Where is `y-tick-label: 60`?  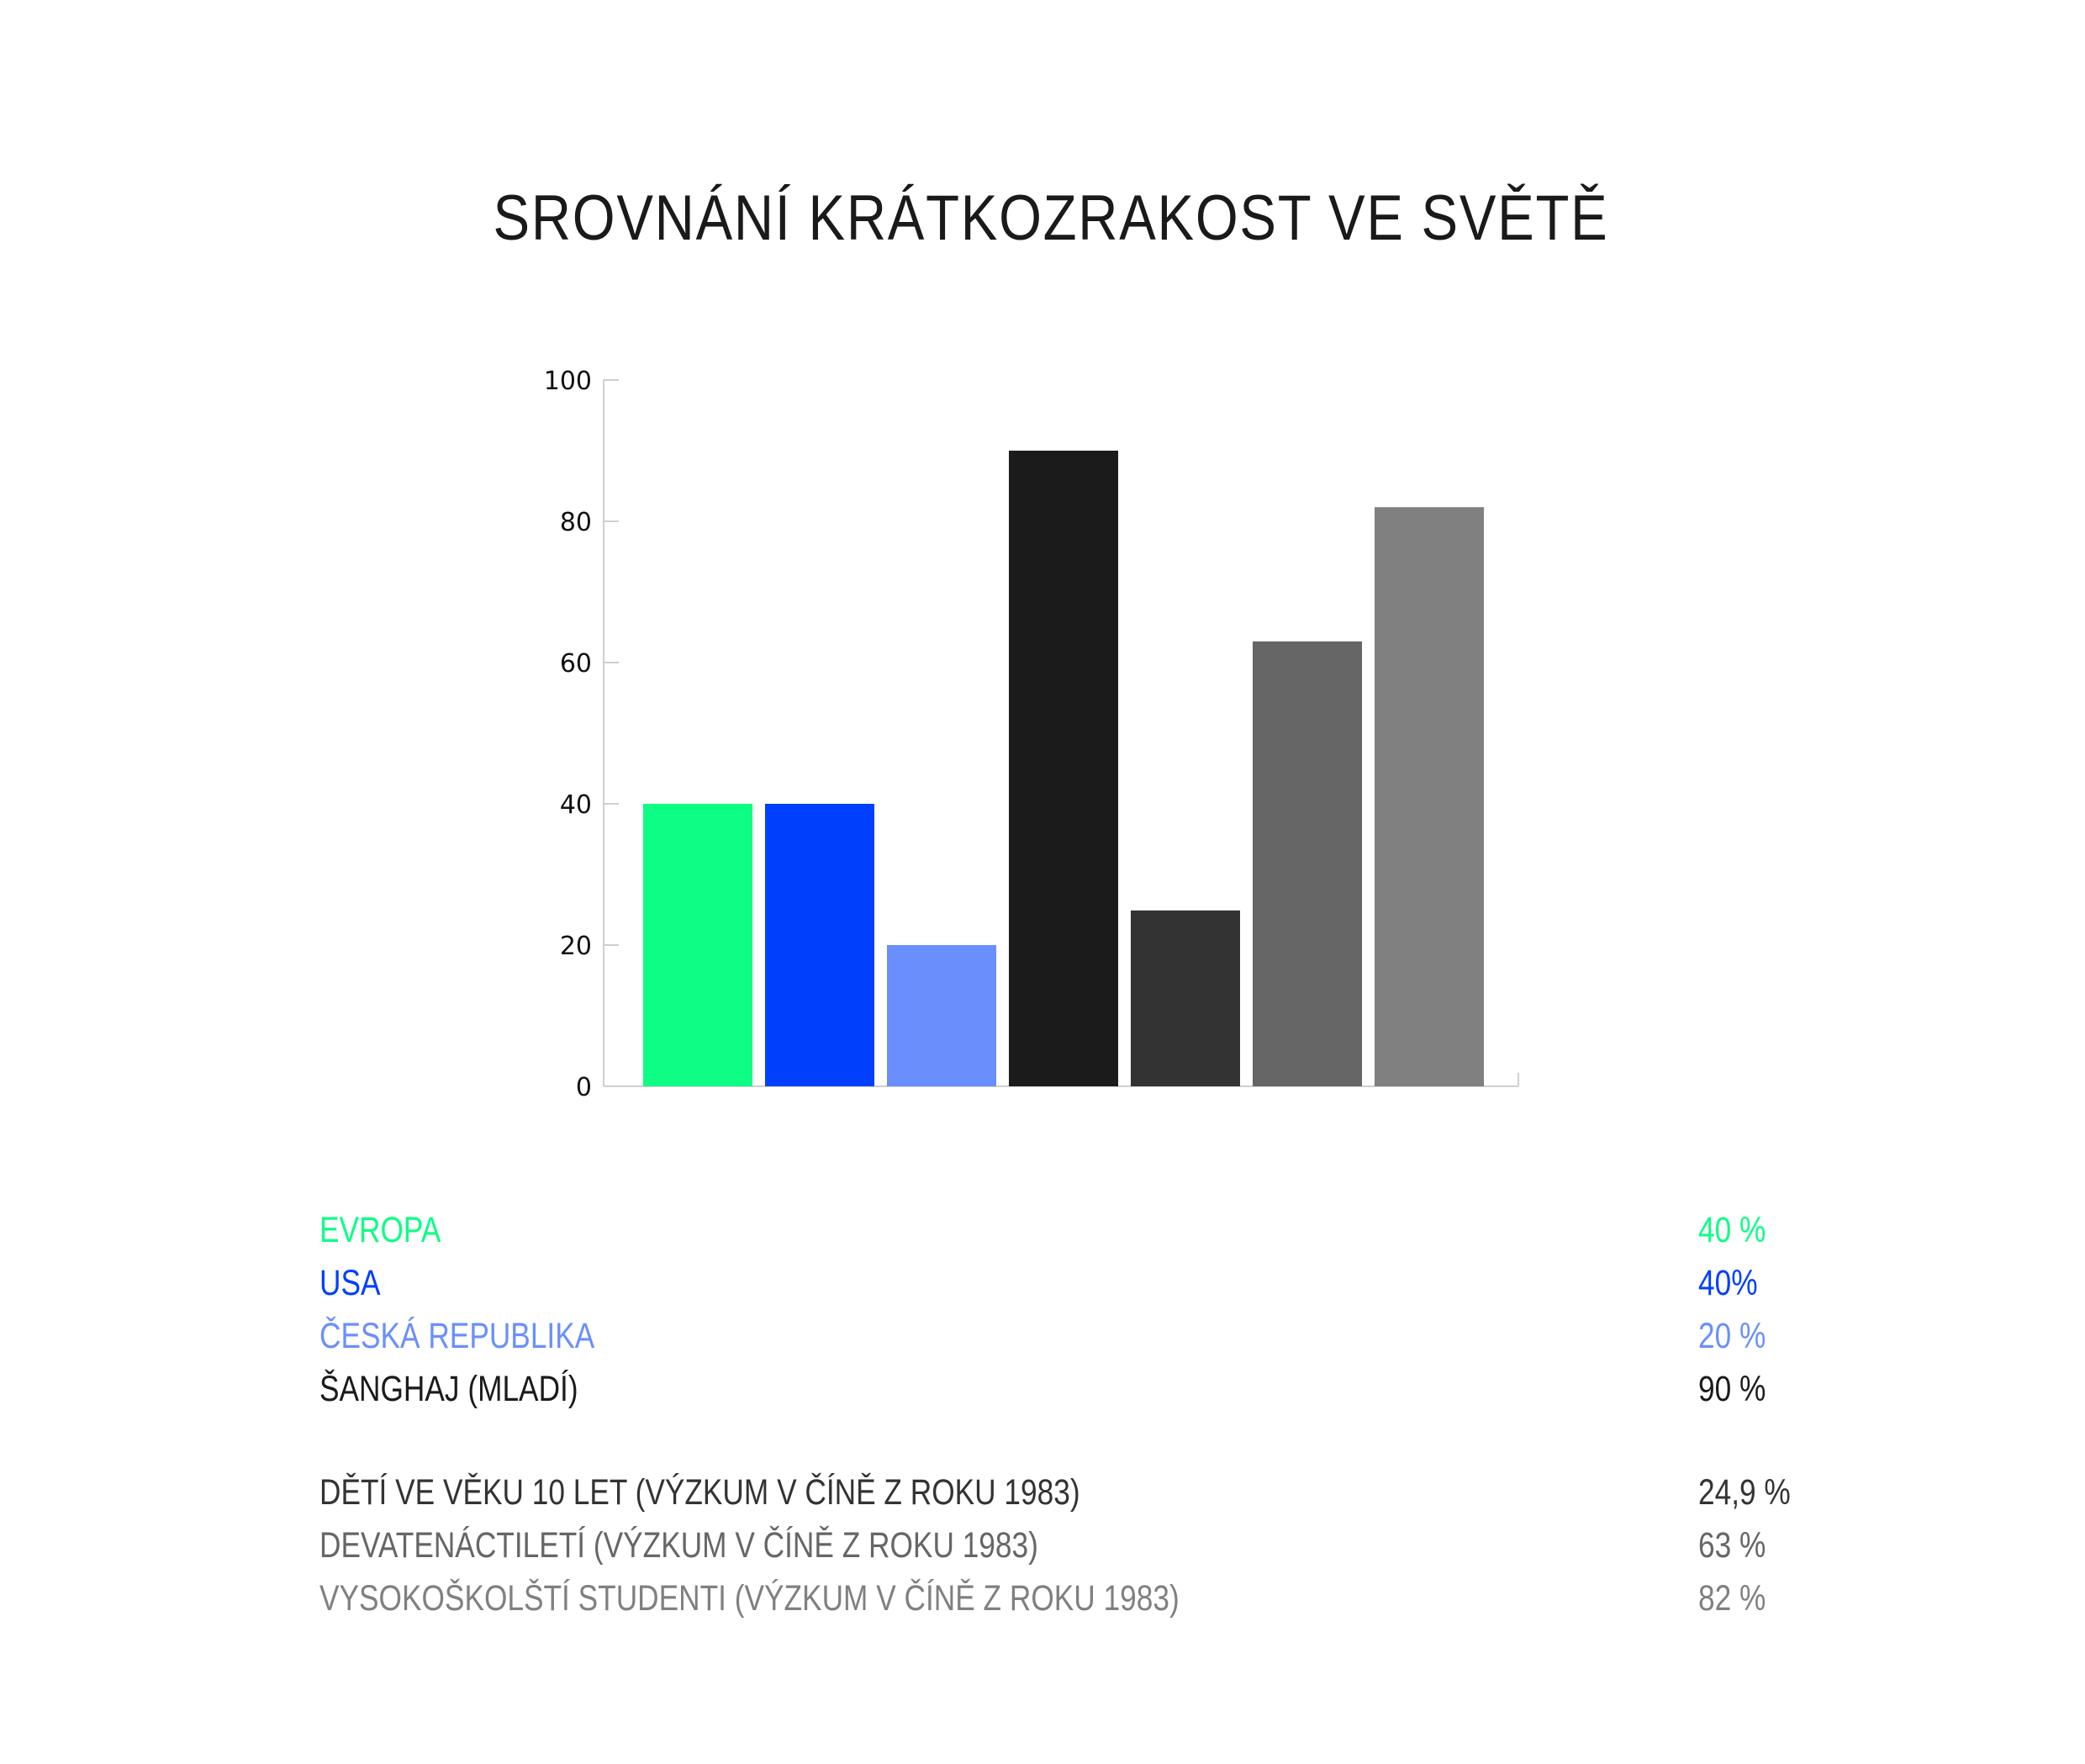
y-tick-label: 60 is located at coordinates (576, 664).